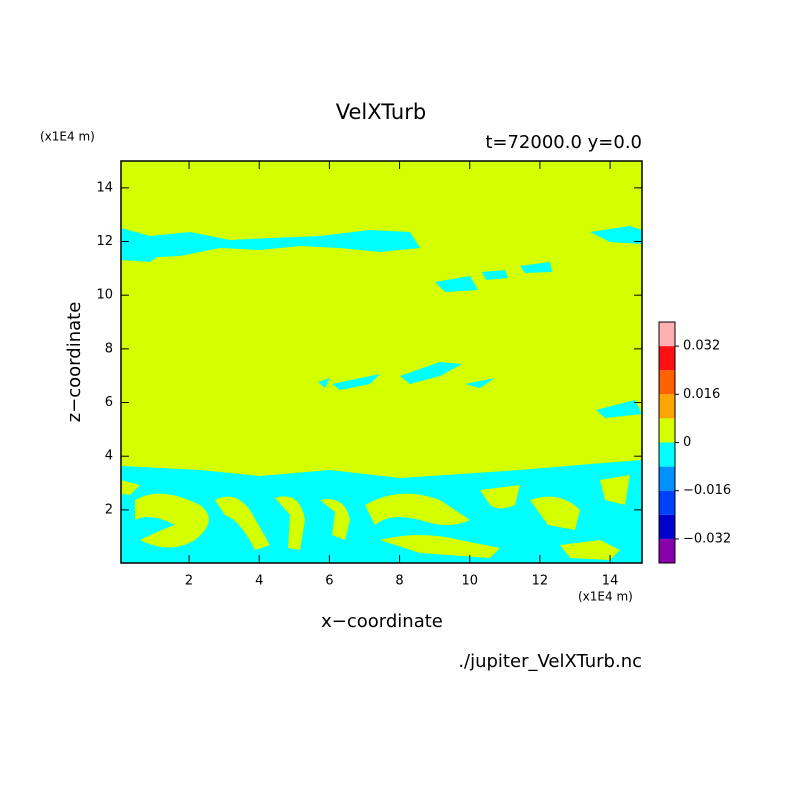 The height and width of the screenshot is (804, 804). What do you see at coordinates (563, 142) in the screenshot?
I see `chart-subtitle: t=72000.0 y=0.0` at bounding box center [563, 142].